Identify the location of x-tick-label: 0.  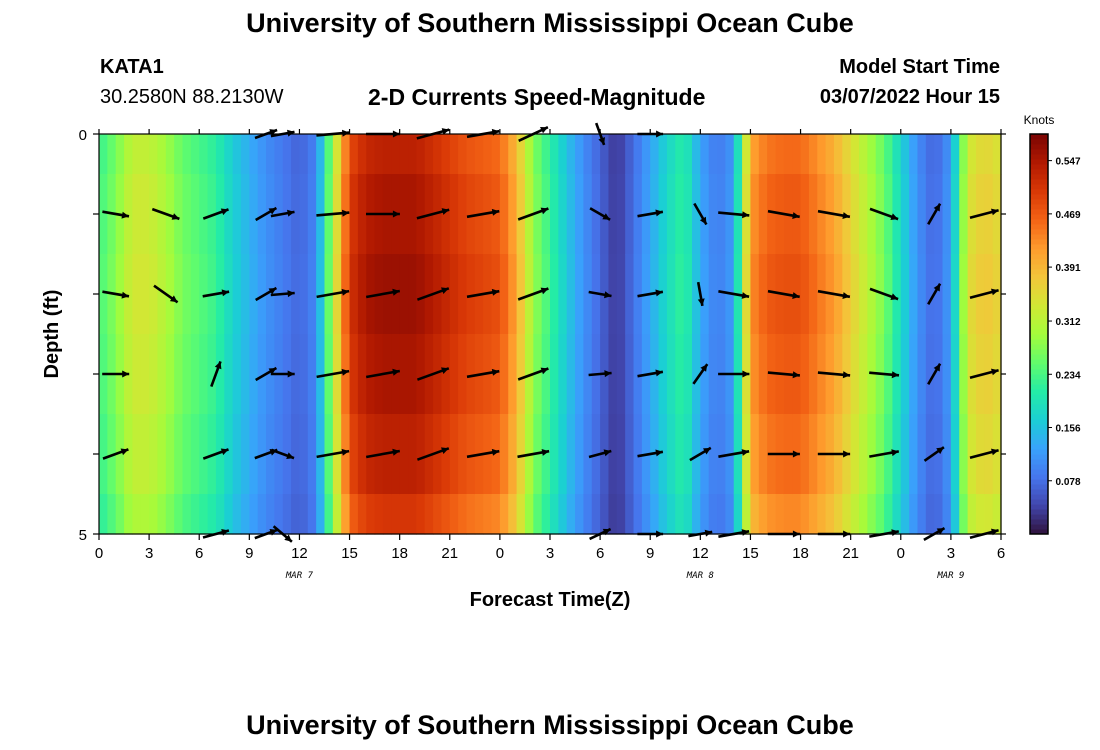
(901, 553).